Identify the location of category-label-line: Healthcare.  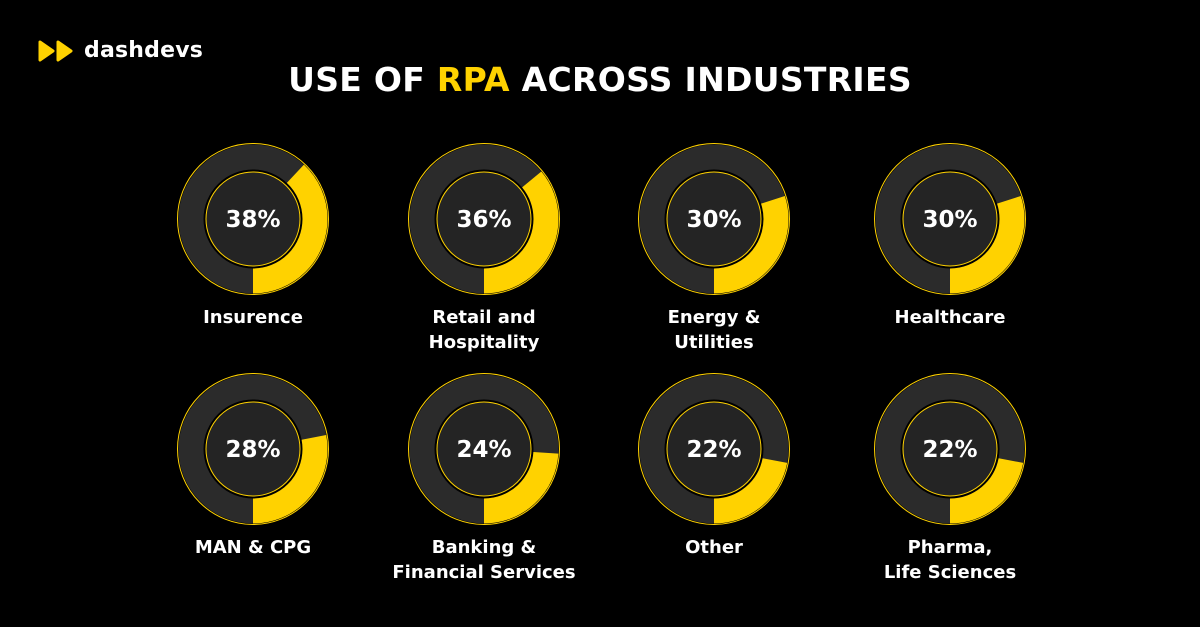
(950, 317).